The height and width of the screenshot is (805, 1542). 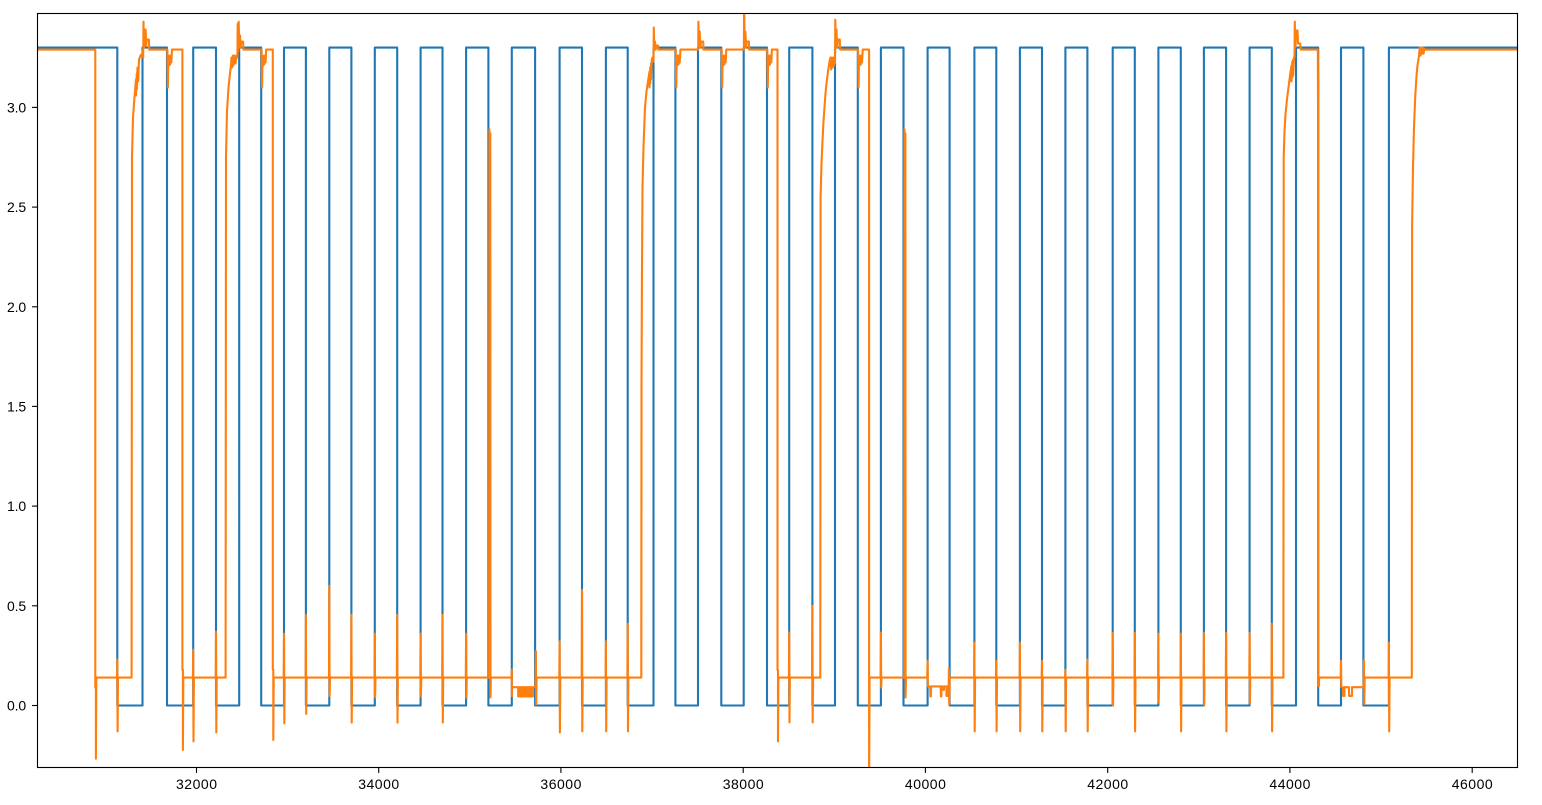 What do you see at coordinates (1107, 784) in the screenshot?
I see `svg-text: 42000` at bounding box center [1107, 784].